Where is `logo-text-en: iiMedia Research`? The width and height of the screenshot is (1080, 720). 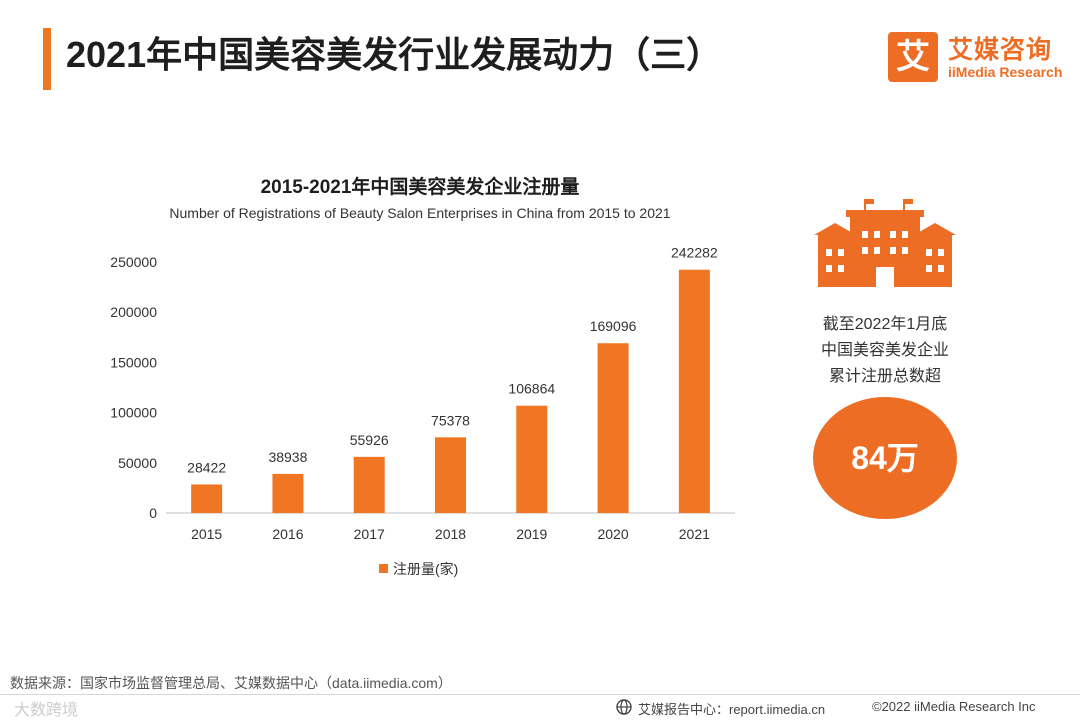 logo-text-en: iiMedia Research is located at coordinates (1005, 72).